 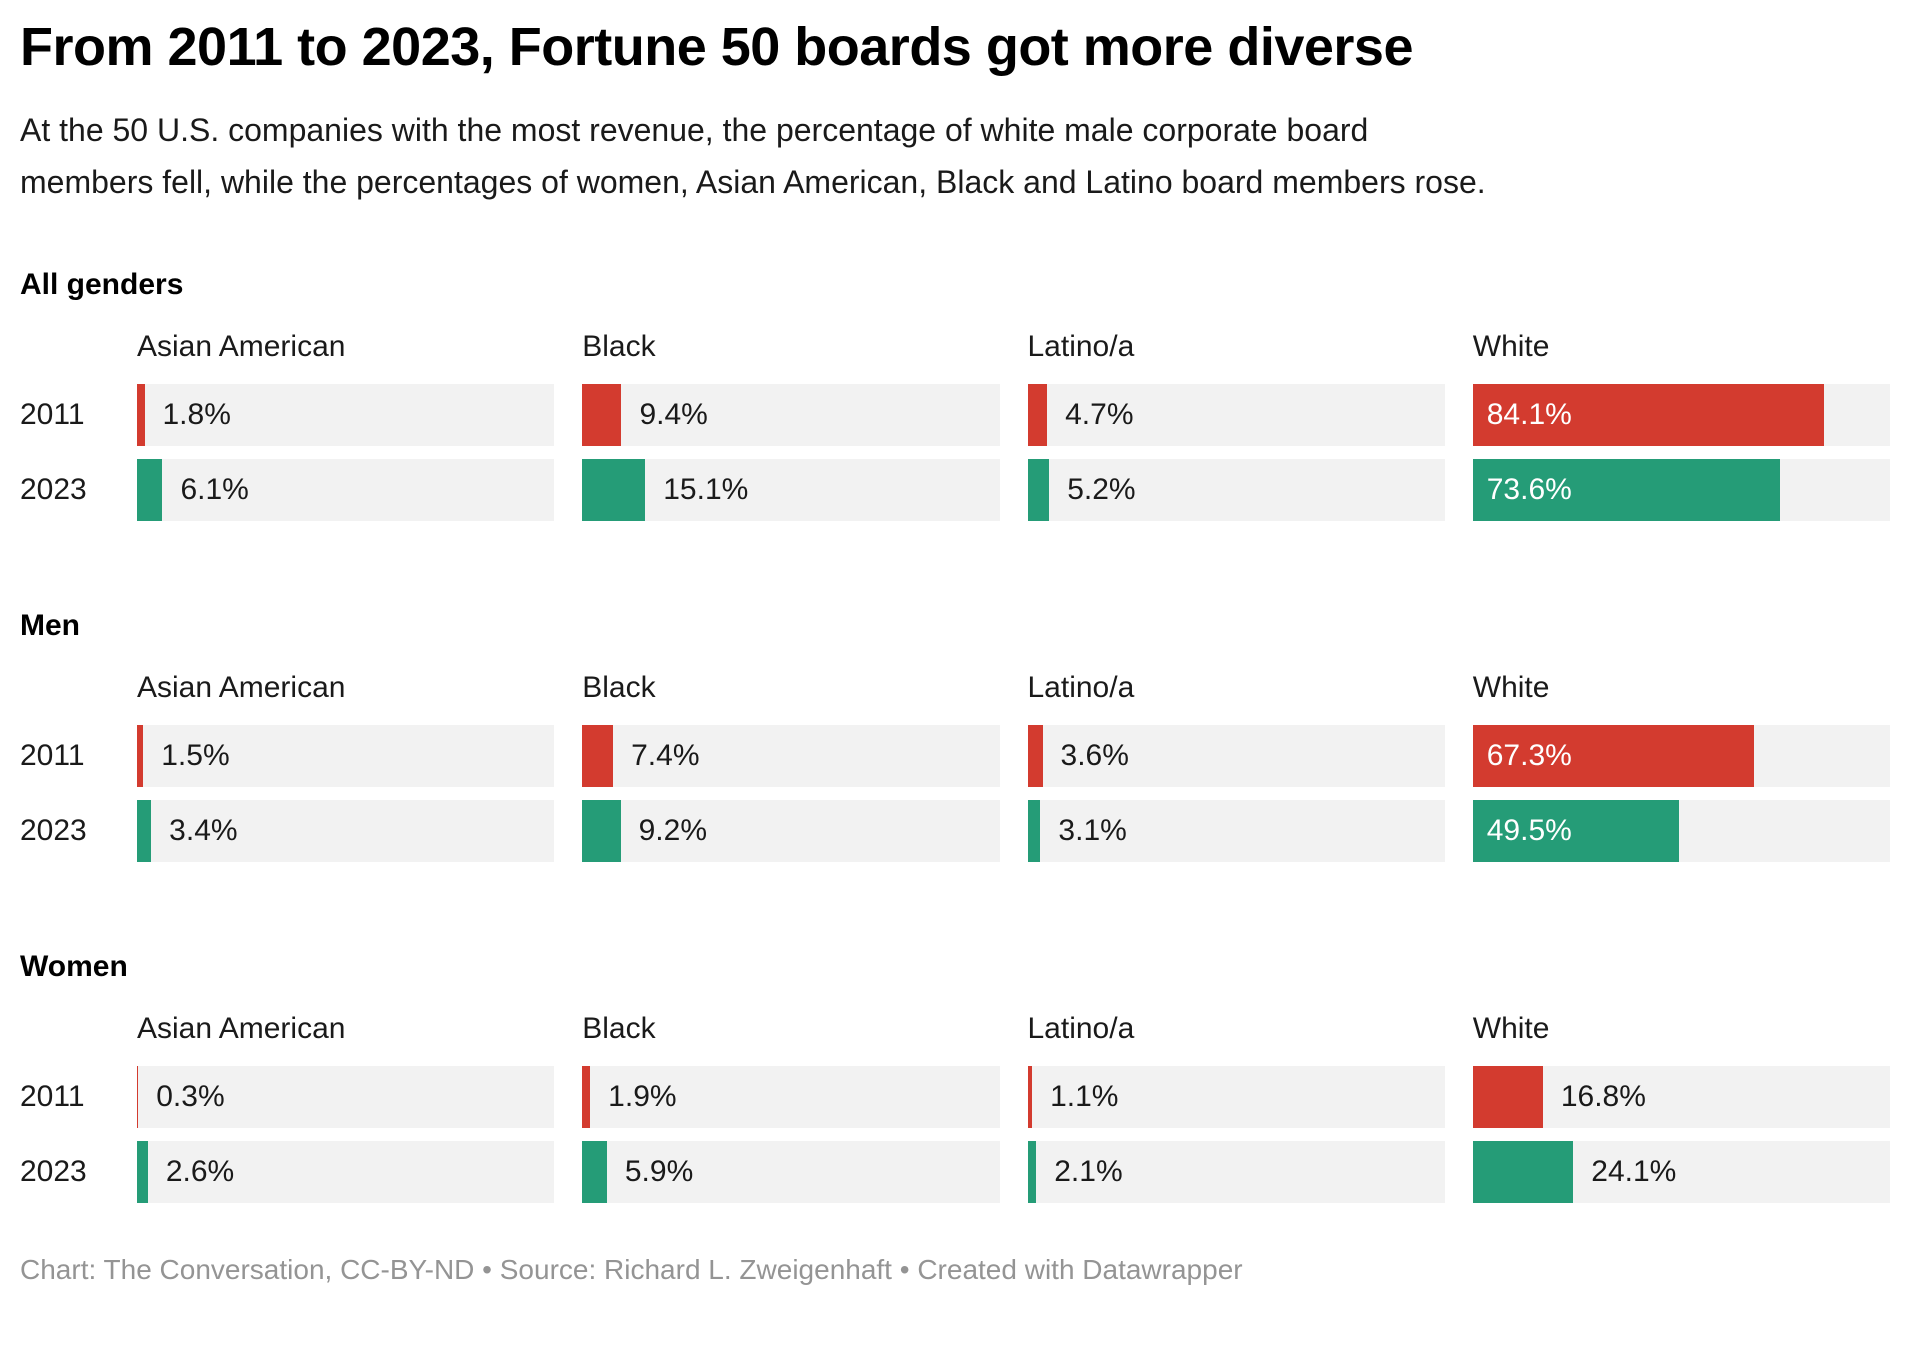 What do you see at coordinates (1101, 489) in the screenshot?
I see `value-label: 5.2%` at bounding box center [1101, 489].